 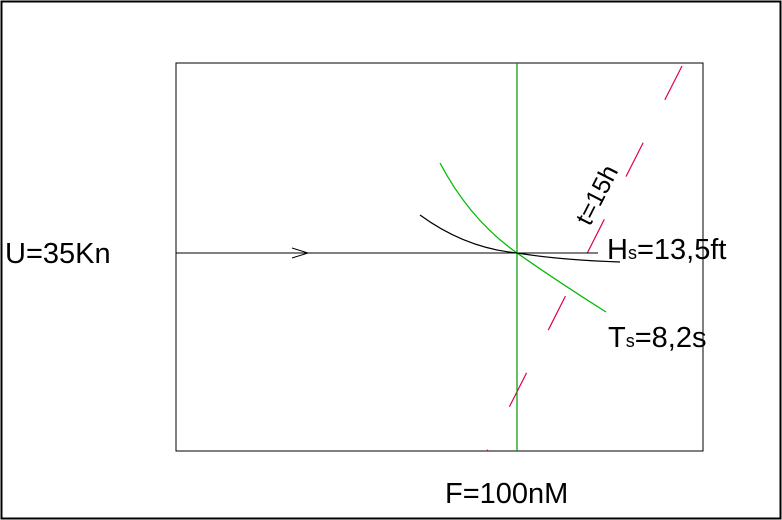 I want to click on wave-period-label: Ts=8,2s, so click(x=657, y=338).